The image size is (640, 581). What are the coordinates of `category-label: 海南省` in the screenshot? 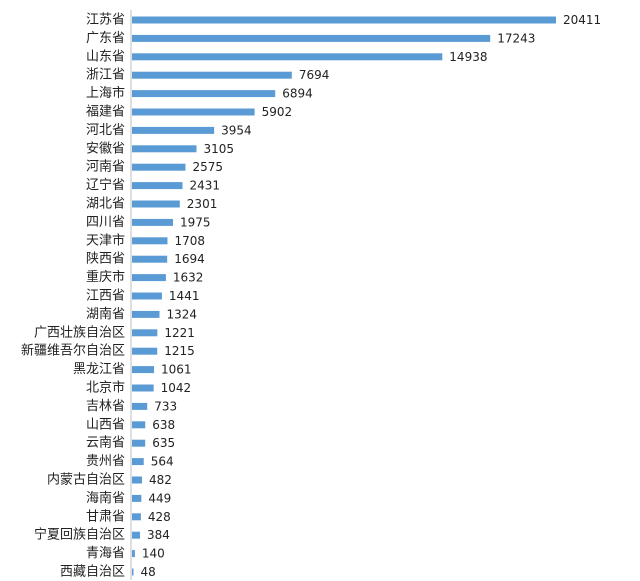 It's located at (105, 498).